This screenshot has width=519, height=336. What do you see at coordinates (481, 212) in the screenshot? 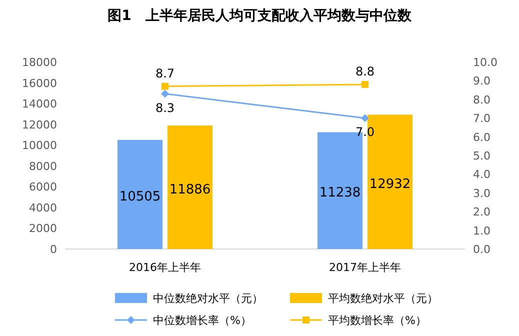
I see `y2-tick-label: 2.0` at bounding box center [481, 212].